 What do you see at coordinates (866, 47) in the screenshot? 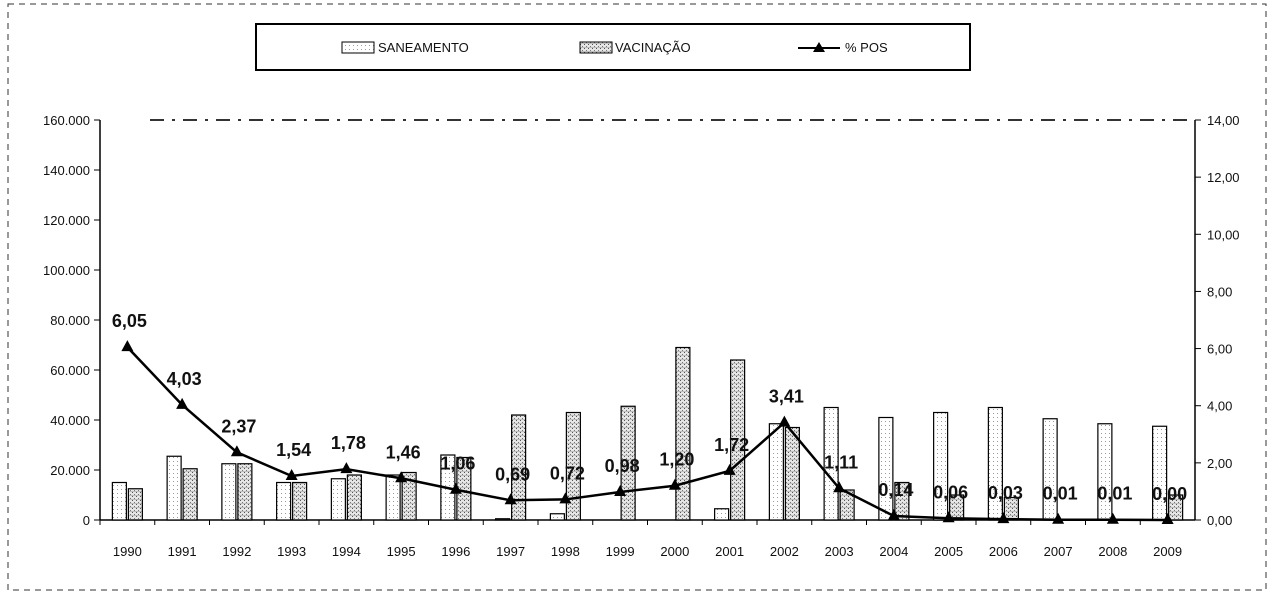
I see `legend-label-pos: % POS` at bounding box center [866, 47].